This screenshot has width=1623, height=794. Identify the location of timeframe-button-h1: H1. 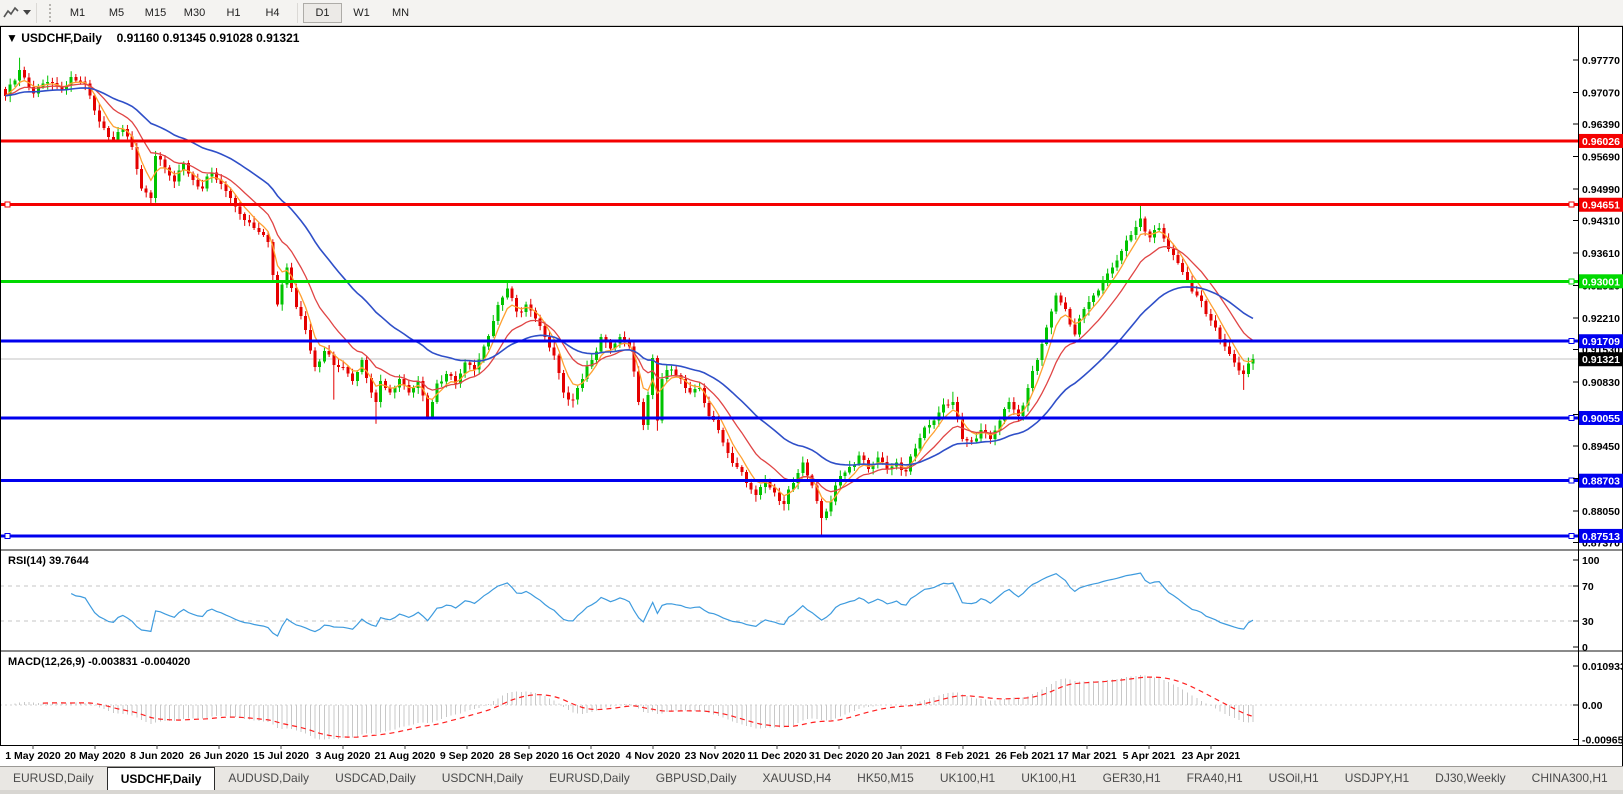
(233, 12).